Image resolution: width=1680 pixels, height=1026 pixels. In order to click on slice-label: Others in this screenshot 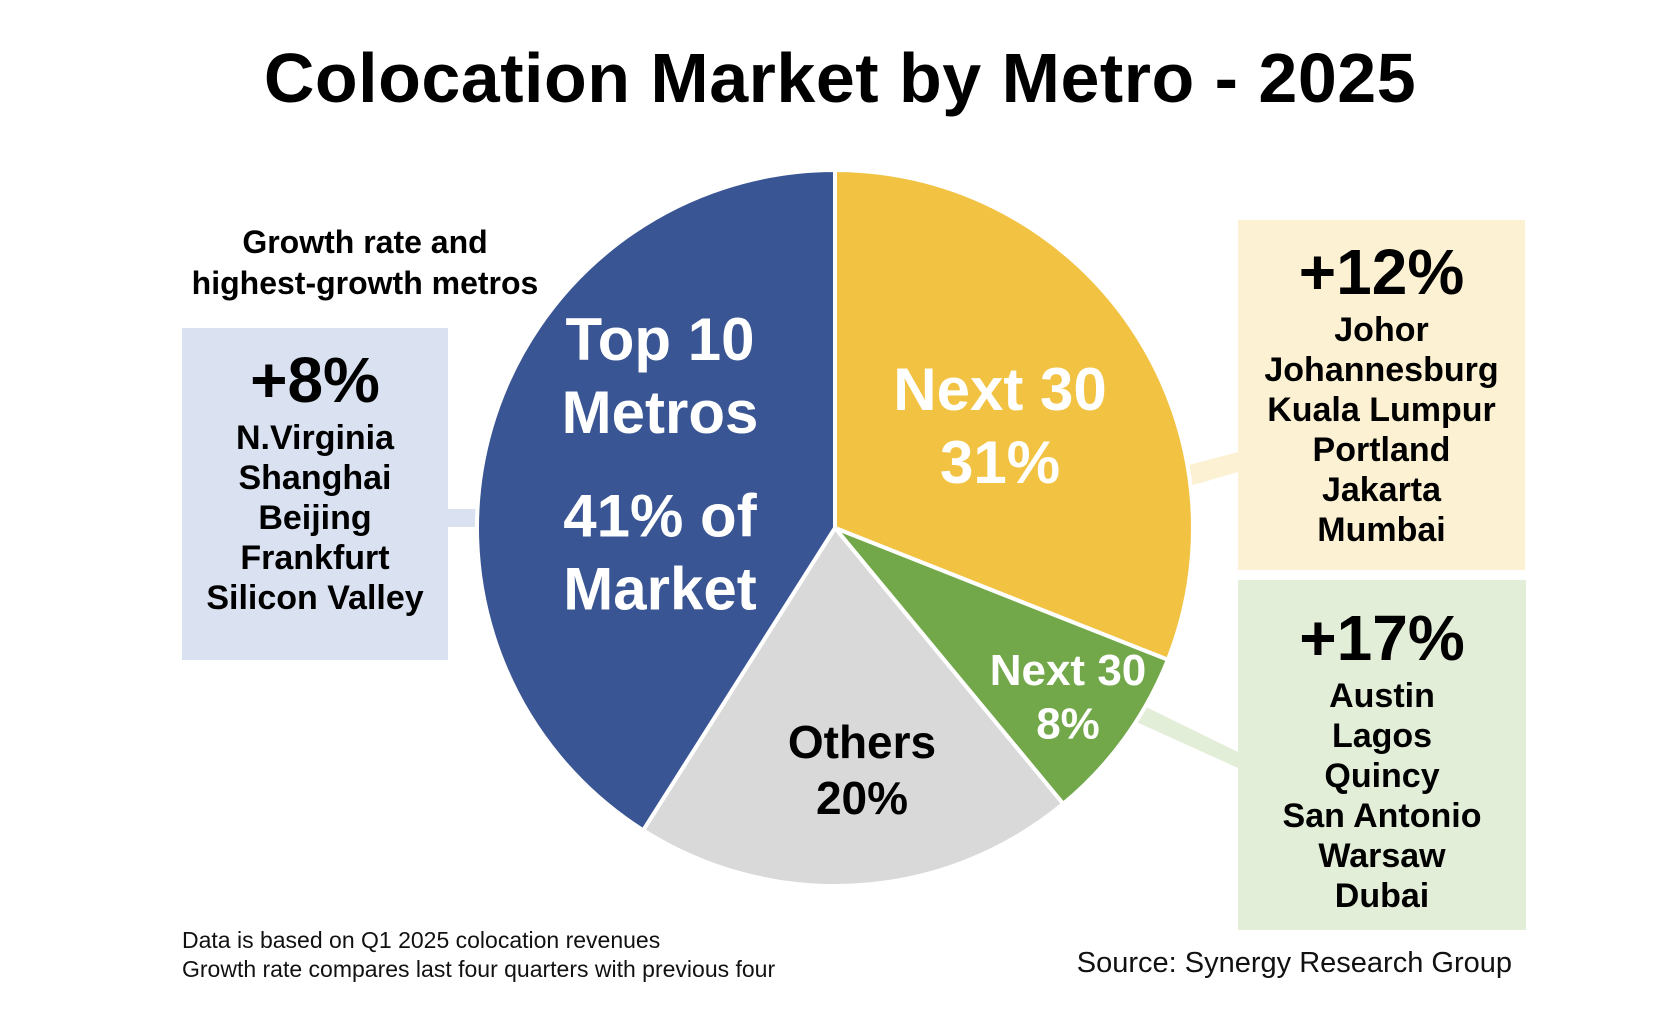, I will do `click(862, 742)`.